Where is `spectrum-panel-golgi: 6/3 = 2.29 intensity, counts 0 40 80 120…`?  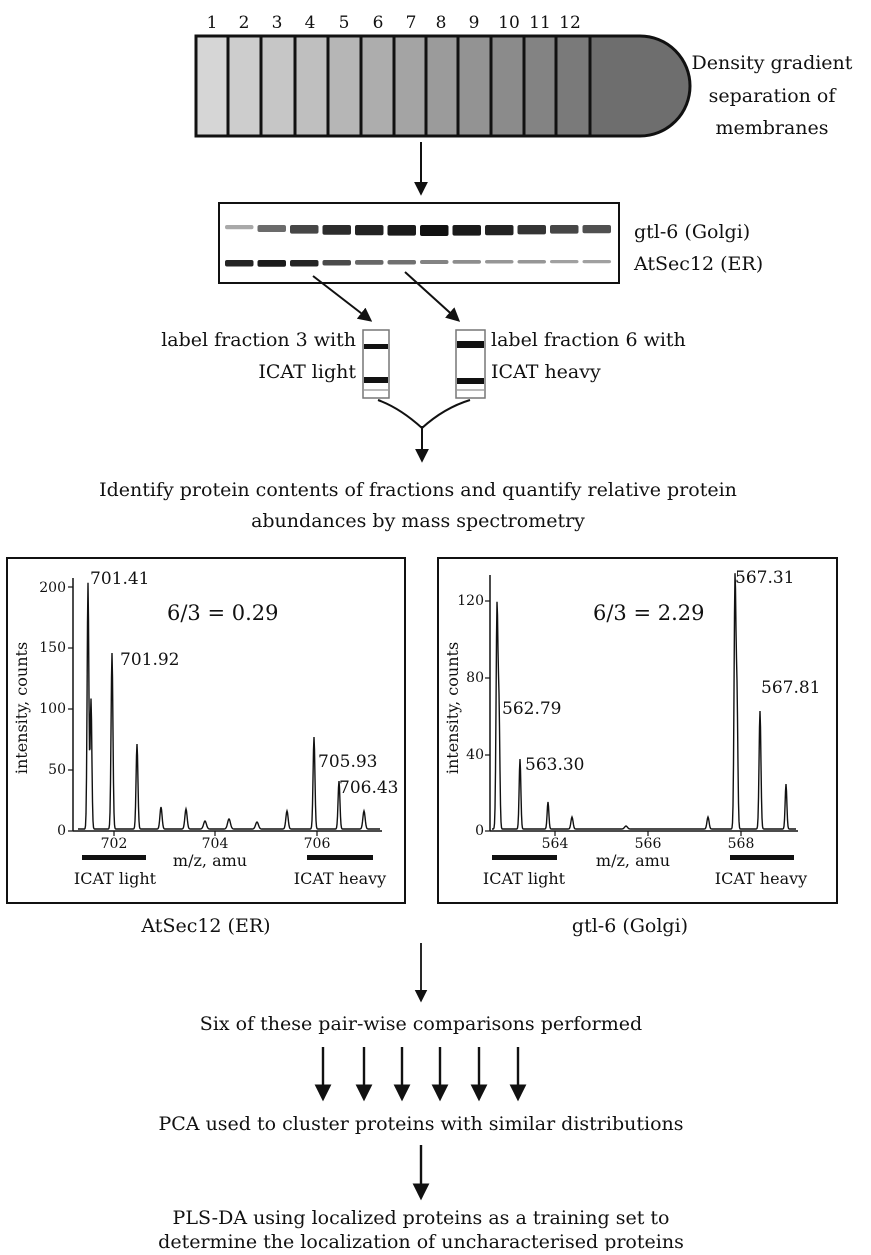
spectrum-panel-golgi: 6/3 = 2.29 intensity, counts 0 40 80 120… is located at coordinates (637, 730).